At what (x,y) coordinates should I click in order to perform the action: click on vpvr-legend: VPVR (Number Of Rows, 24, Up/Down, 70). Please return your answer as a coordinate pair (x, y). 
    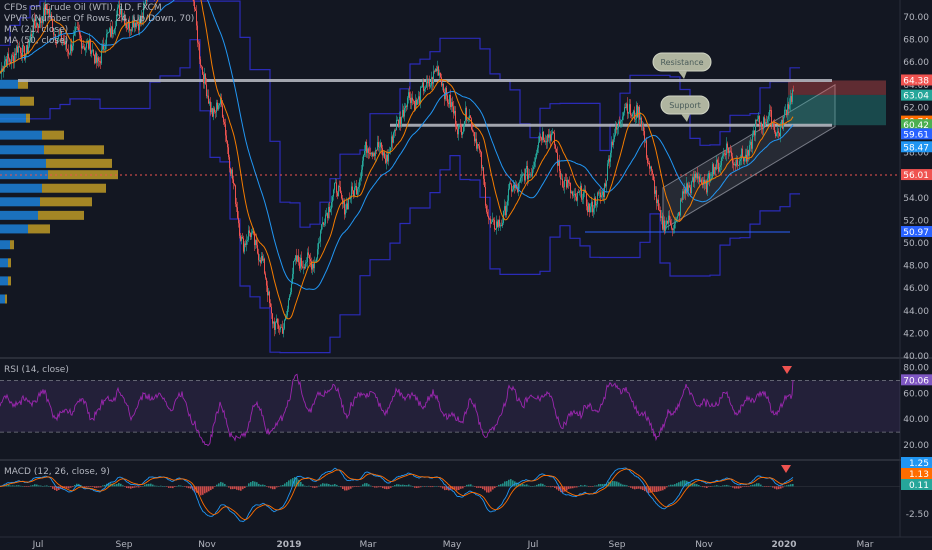
    Looking at the image, I should click on (99, 19).